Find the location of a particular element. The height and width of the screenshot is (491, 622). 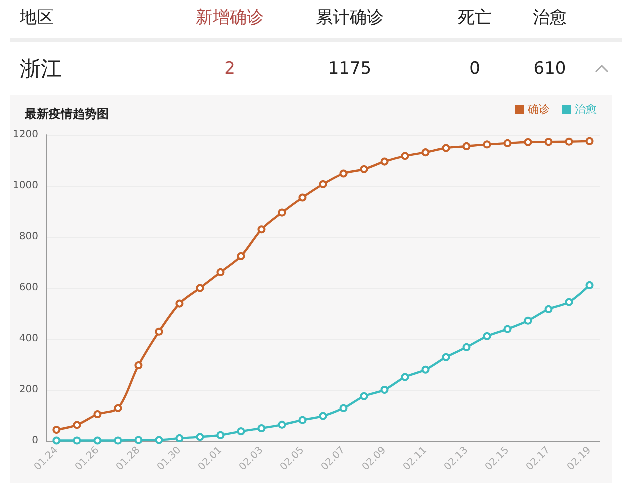

text: 新增确诊 is located at coordinates (230, 18).